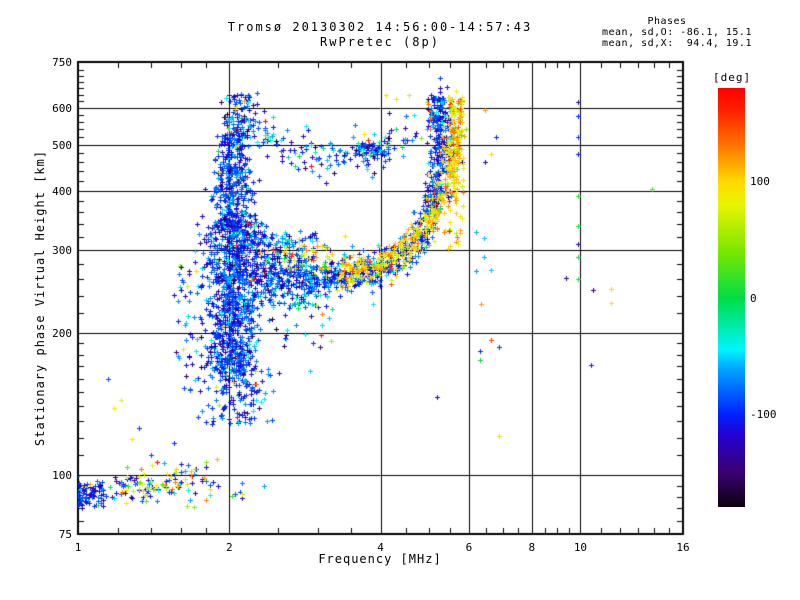 Image resolution: width=800 pixels, height=600 pixels. Describe the element at coordinates (380, 27) in the screenshot. I see `plot-title: Tromsø 20130302 14:56:00-14:57:43` at that location.